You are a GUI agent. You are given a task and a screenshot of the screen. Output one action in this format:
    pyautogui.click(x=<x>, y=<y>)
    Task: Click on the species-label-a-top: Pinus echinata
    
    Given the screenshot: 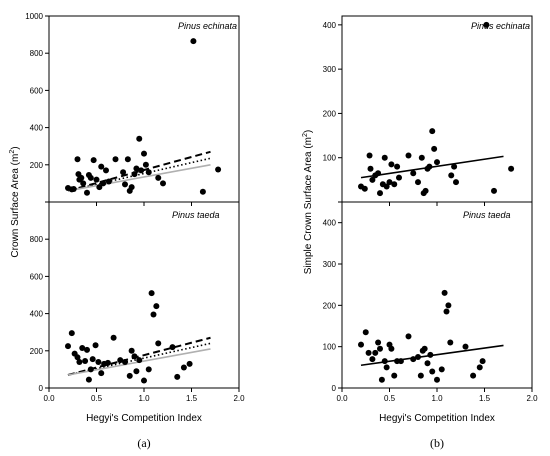 What is the action you would take?
    pyautogui.click(x=207, y=26)
    